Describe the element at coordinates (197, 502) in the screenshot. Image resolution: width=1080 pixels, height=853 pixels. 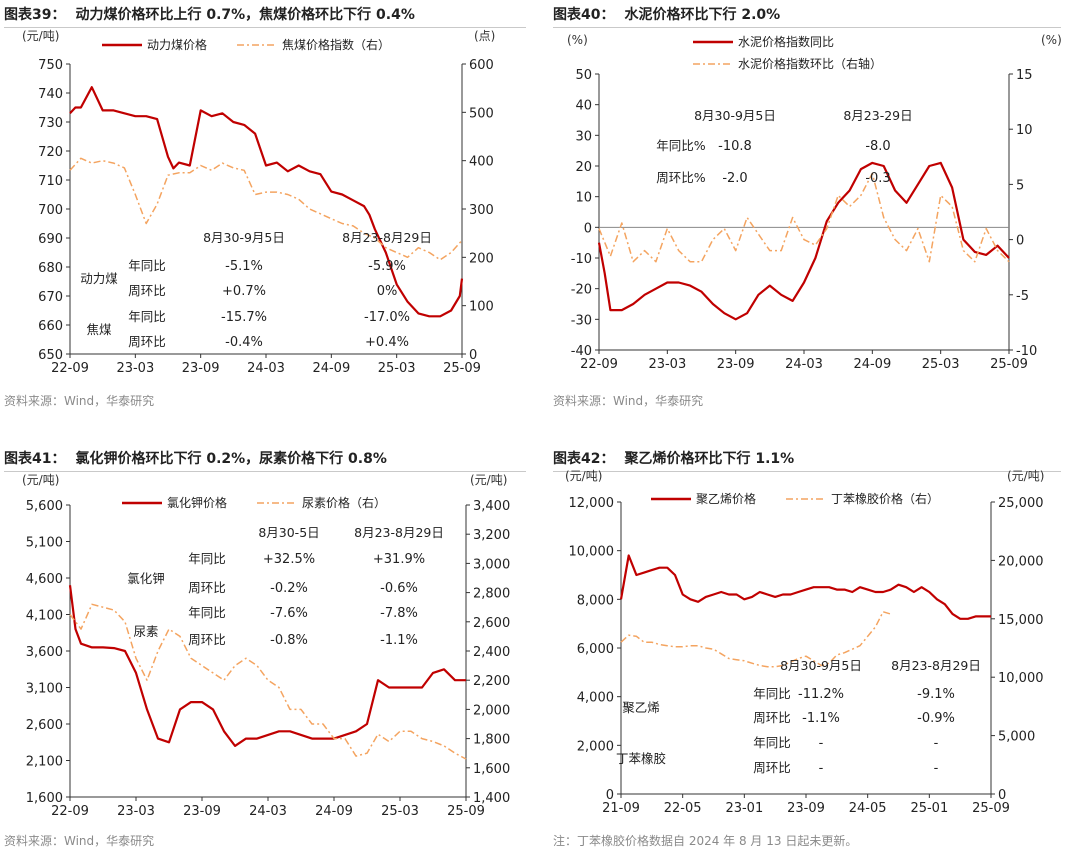
I see `legend-label: 氯化钾价格` at that location.